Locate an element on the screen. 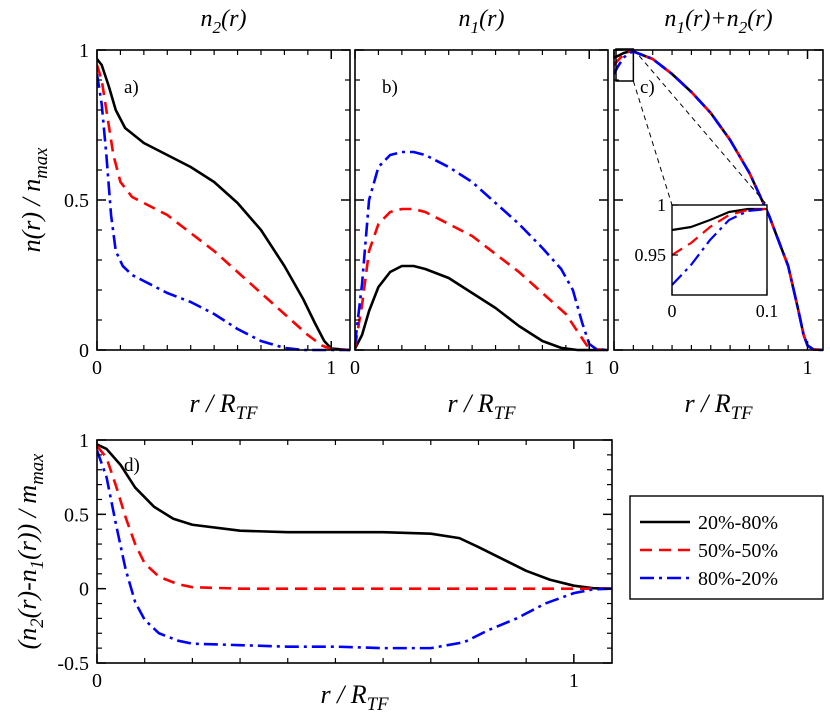 Image resolution: width=830 pixels, height=724 pixels. panel-a-xtick-label: 1 is located at coordinates (331, 368).